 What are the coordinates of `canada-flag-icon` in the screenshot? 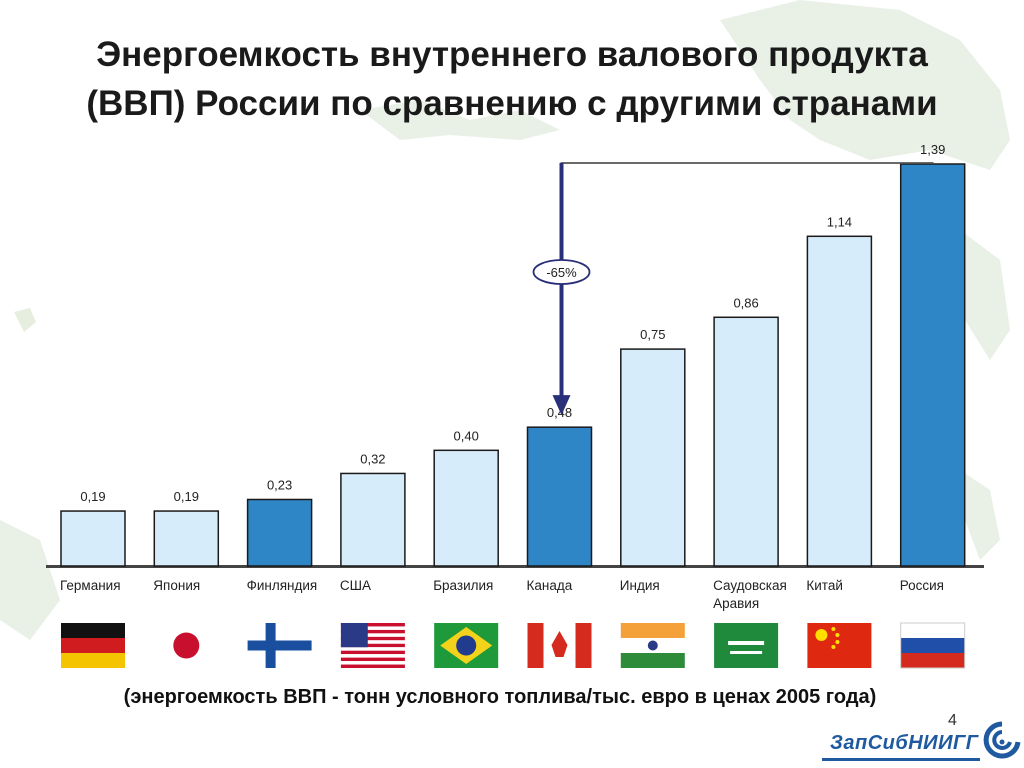 It's located at (559, 645).